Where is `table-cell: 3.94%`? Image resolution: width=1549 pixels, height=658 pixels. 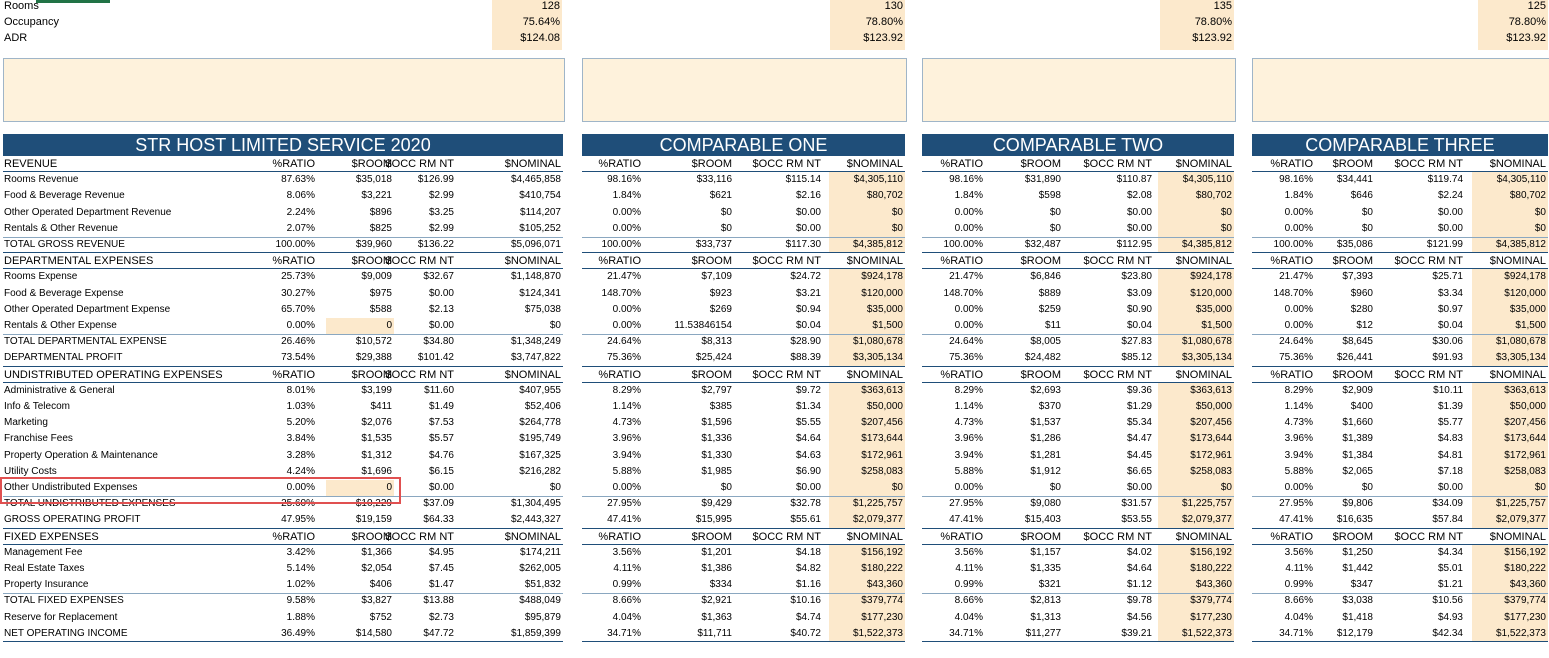 table-cell: 3.94% is located at coordinates (968, 455).